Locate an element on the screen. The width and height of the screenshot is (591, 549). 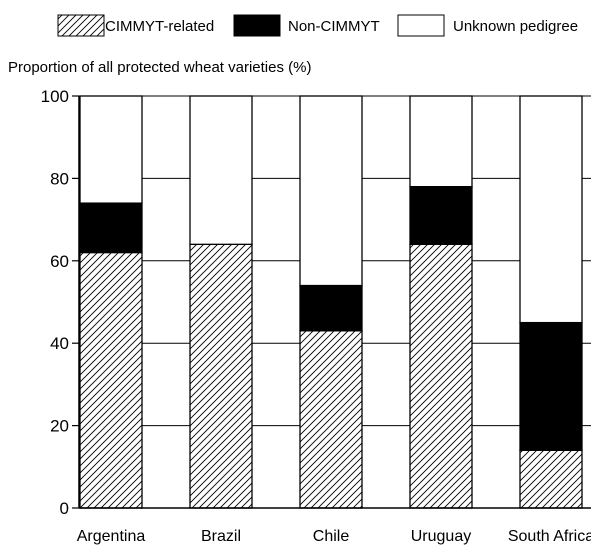
x-category-label-1: Brazil is located at coordinates (221, 536).